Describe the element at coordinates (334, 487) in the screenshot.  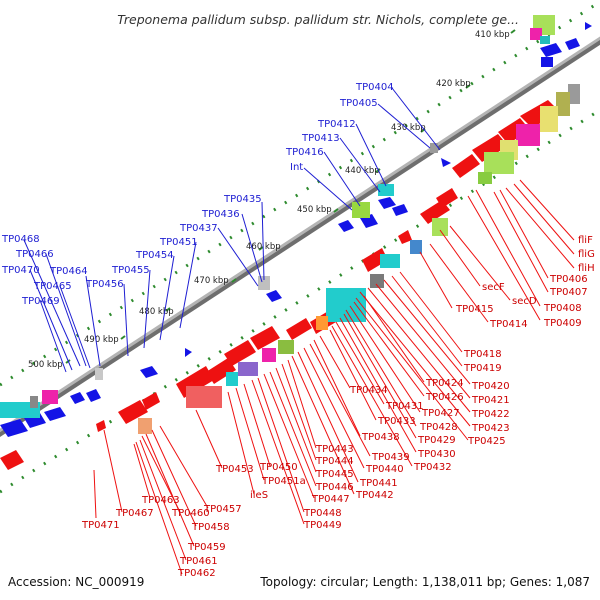
I see `gene-label: TP0446` at that location.